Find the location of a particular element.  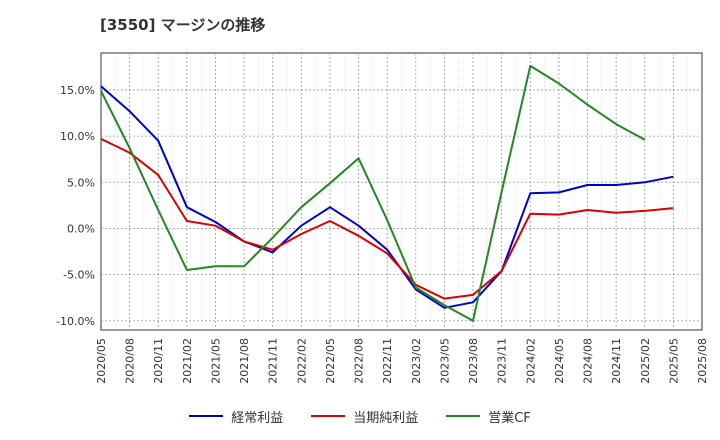

legend: 経常利益 当期純利益 営業CF is located at coordinates (360, 416).